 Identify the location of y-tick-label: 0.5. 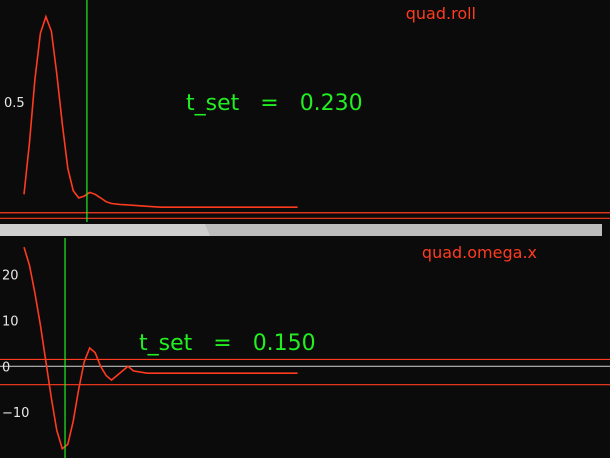
(14, 103).